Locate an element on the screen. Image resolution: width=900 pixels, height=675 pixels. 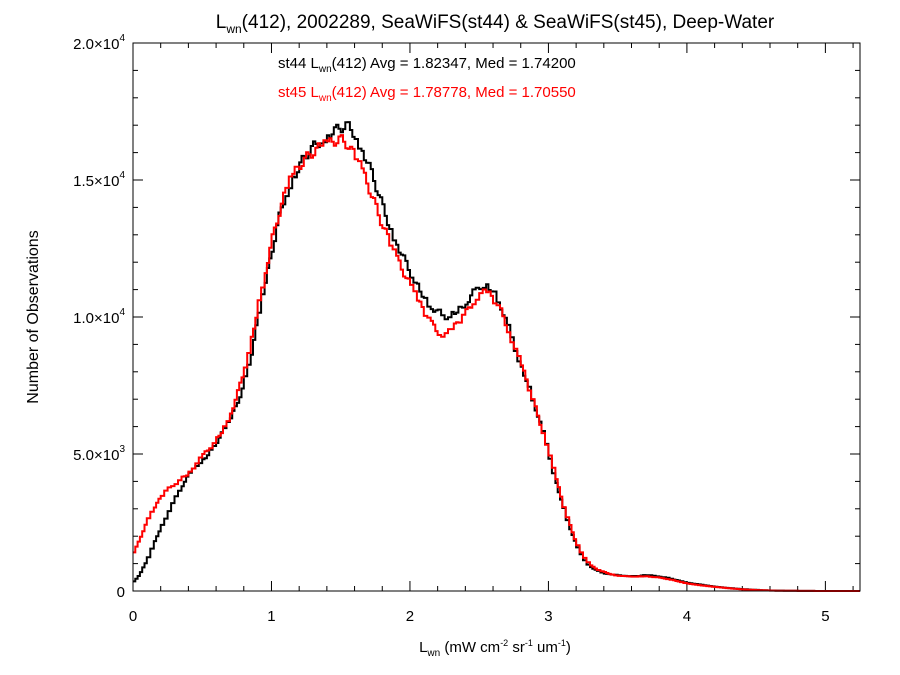
x-axis-label-sup1: -2 is located at coordinates (504, 643).